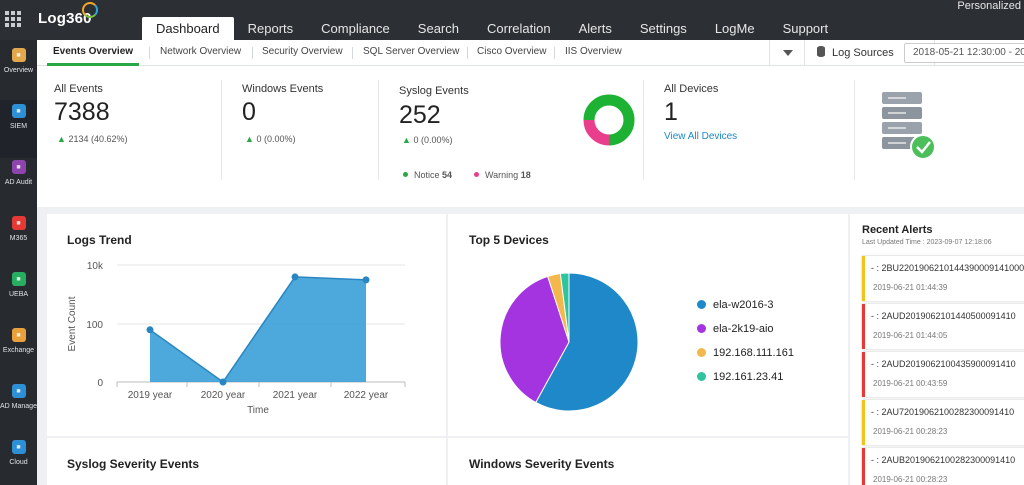  I want to click on sidebar-item-label: AD Management, so click(18, 406).